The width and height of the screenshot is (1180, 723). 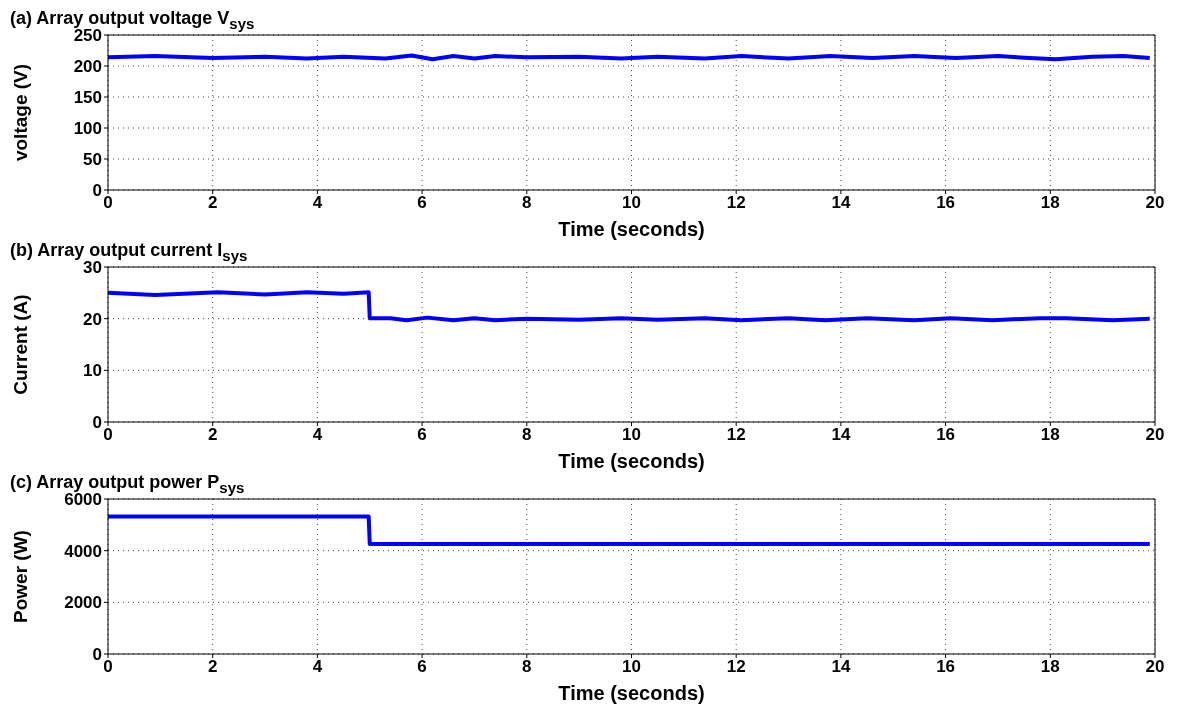 What do you see at coordinates (20, 576) in the screenshot?
I see `y-axis-title: Power (W)` at bounding box center [20, 576].